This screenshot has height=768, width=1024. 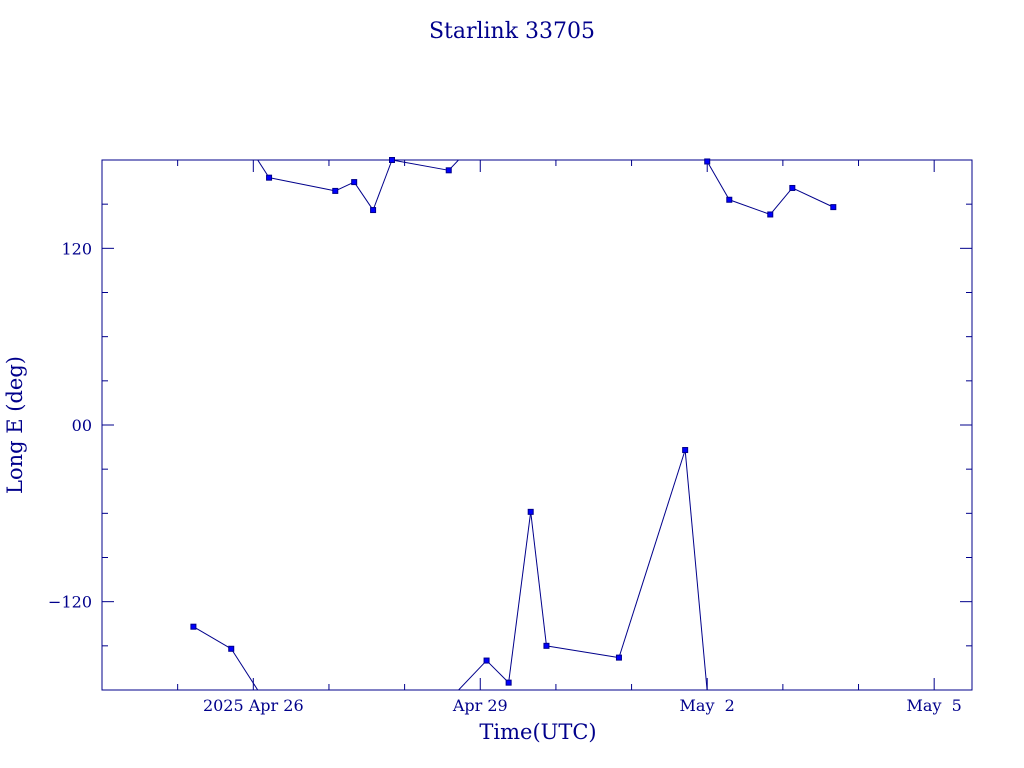 What do you see at coordinates (934, 705) in the screenshot?
I see `x-tick-label: May 5` at bounding box center [934, 705].